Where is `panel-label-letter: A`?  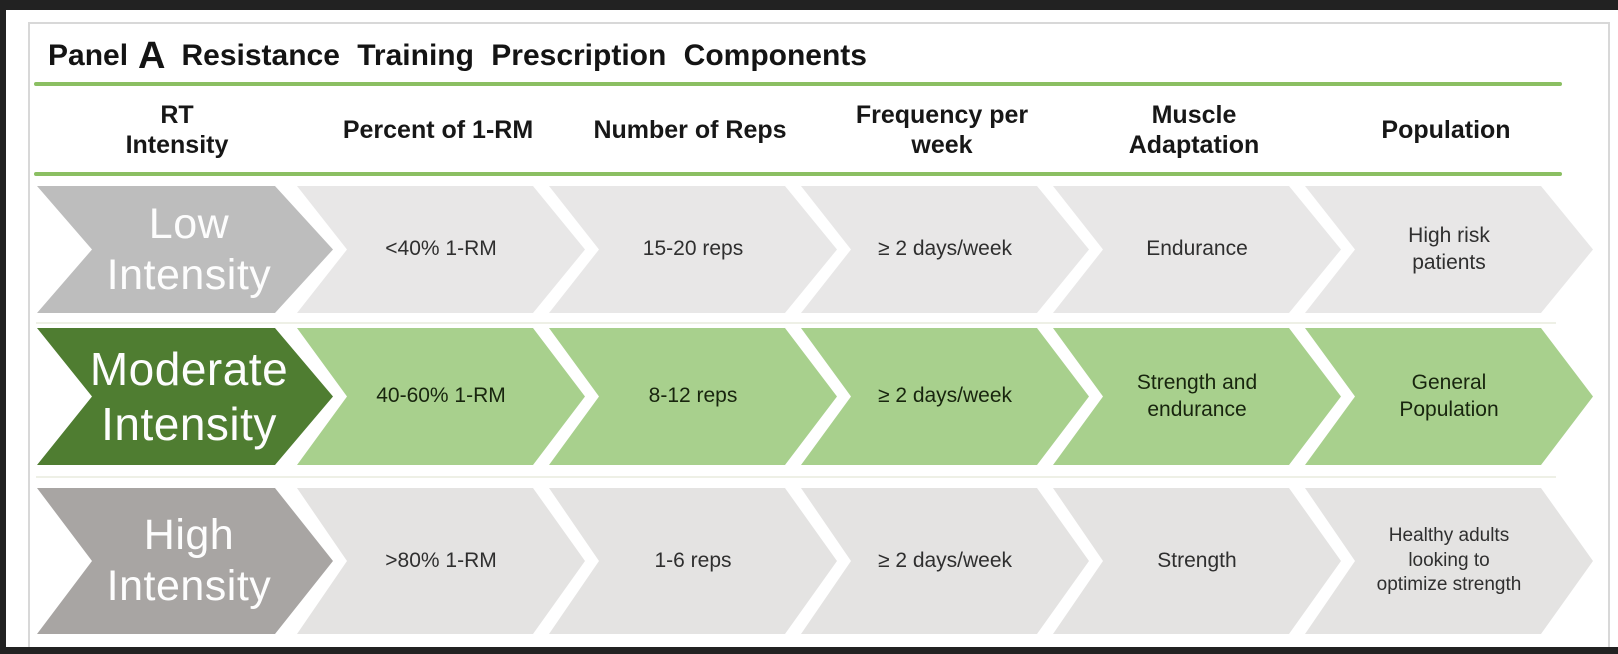 panel-label-letter: A is located at coordinates (152, 56).